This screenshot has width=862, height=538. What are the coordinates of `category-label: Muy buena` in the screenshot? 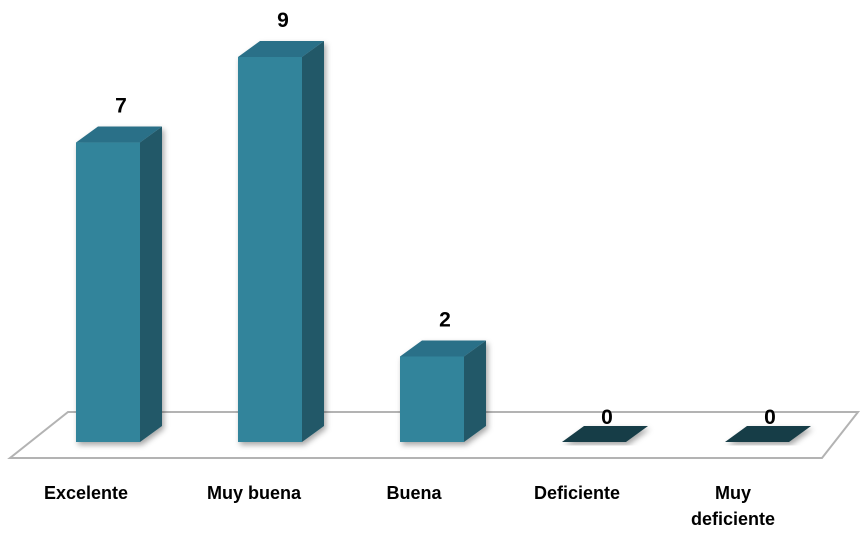 It's located at (254, 493).